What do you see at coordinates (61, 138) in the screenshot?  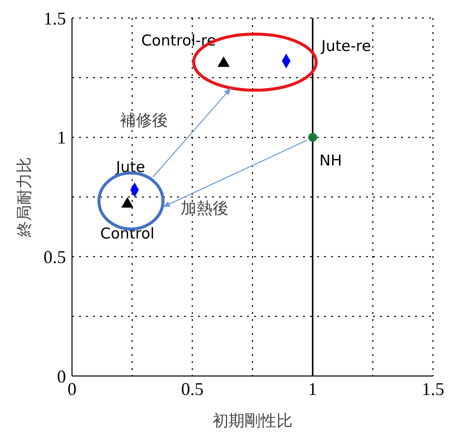 I see `y-tick-label: 1` at bounding box center [61, 138].